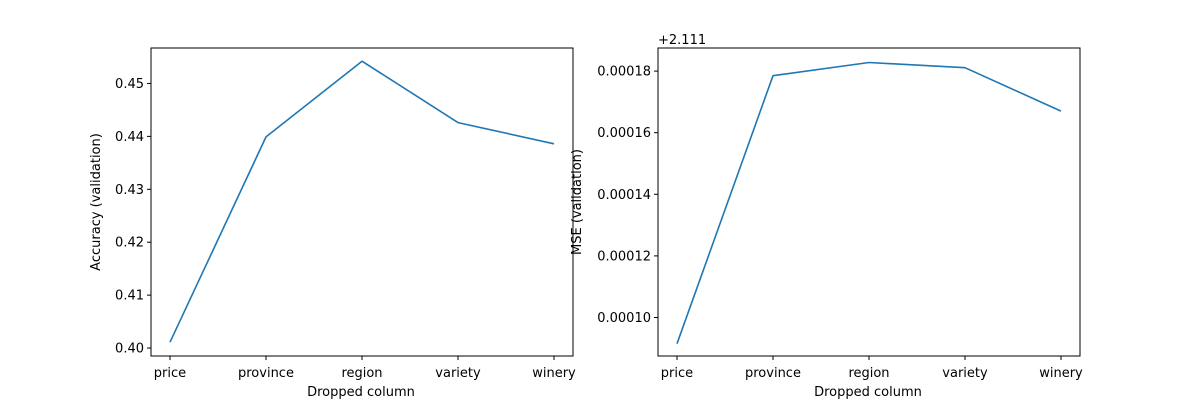  What do you see at coordinates (129, 84) in the screenshot?
I see `y-tick-label: 0.45` at bounding box center [129, 84].